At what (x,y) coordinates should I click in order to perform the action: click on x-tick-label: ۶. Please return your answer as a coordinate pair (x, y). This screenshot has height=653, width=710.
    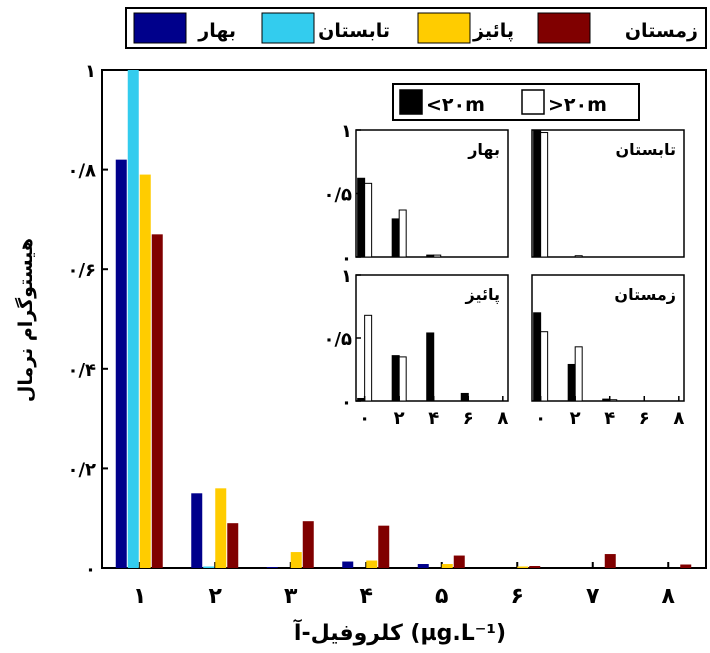
    Looking at the image, I should click on (517, 596).